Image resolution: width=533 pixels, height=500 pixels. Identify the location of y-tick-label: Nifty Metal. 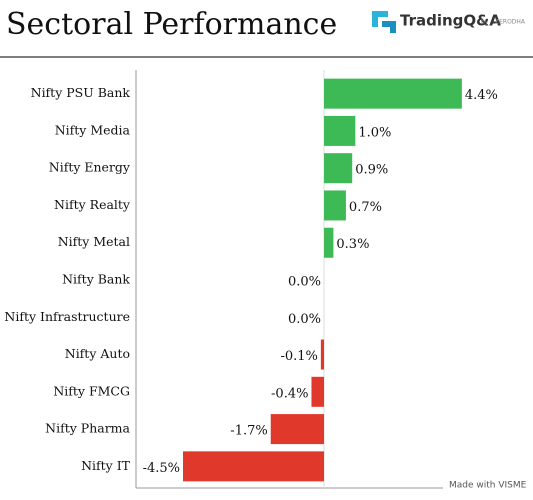
(94, 241).